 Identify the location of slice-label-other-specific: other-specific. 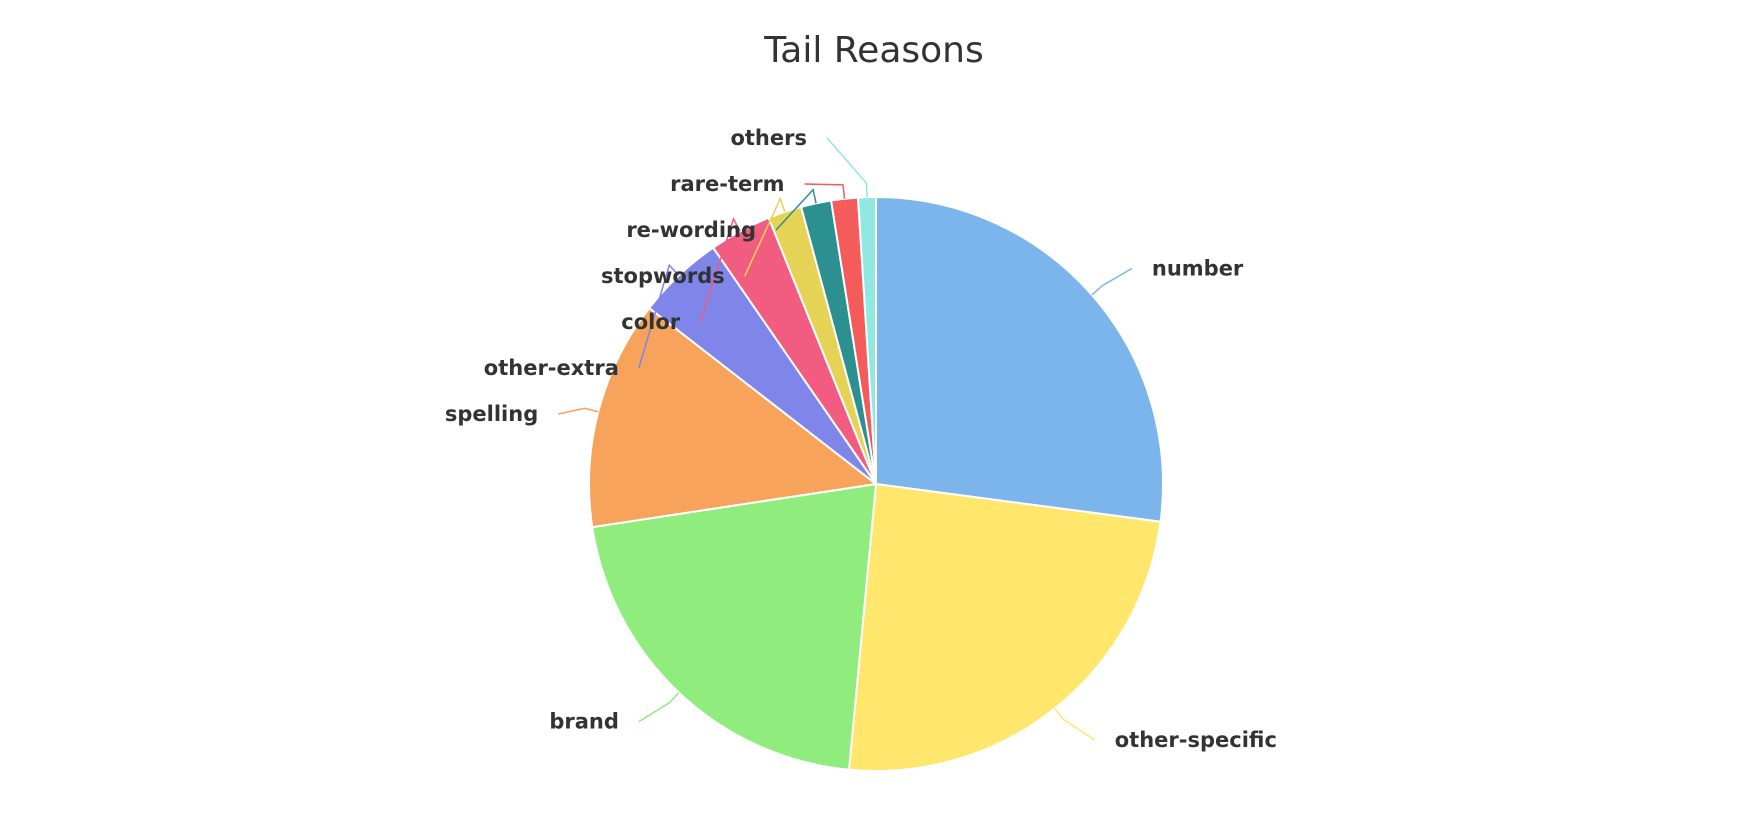
(1196, 740).